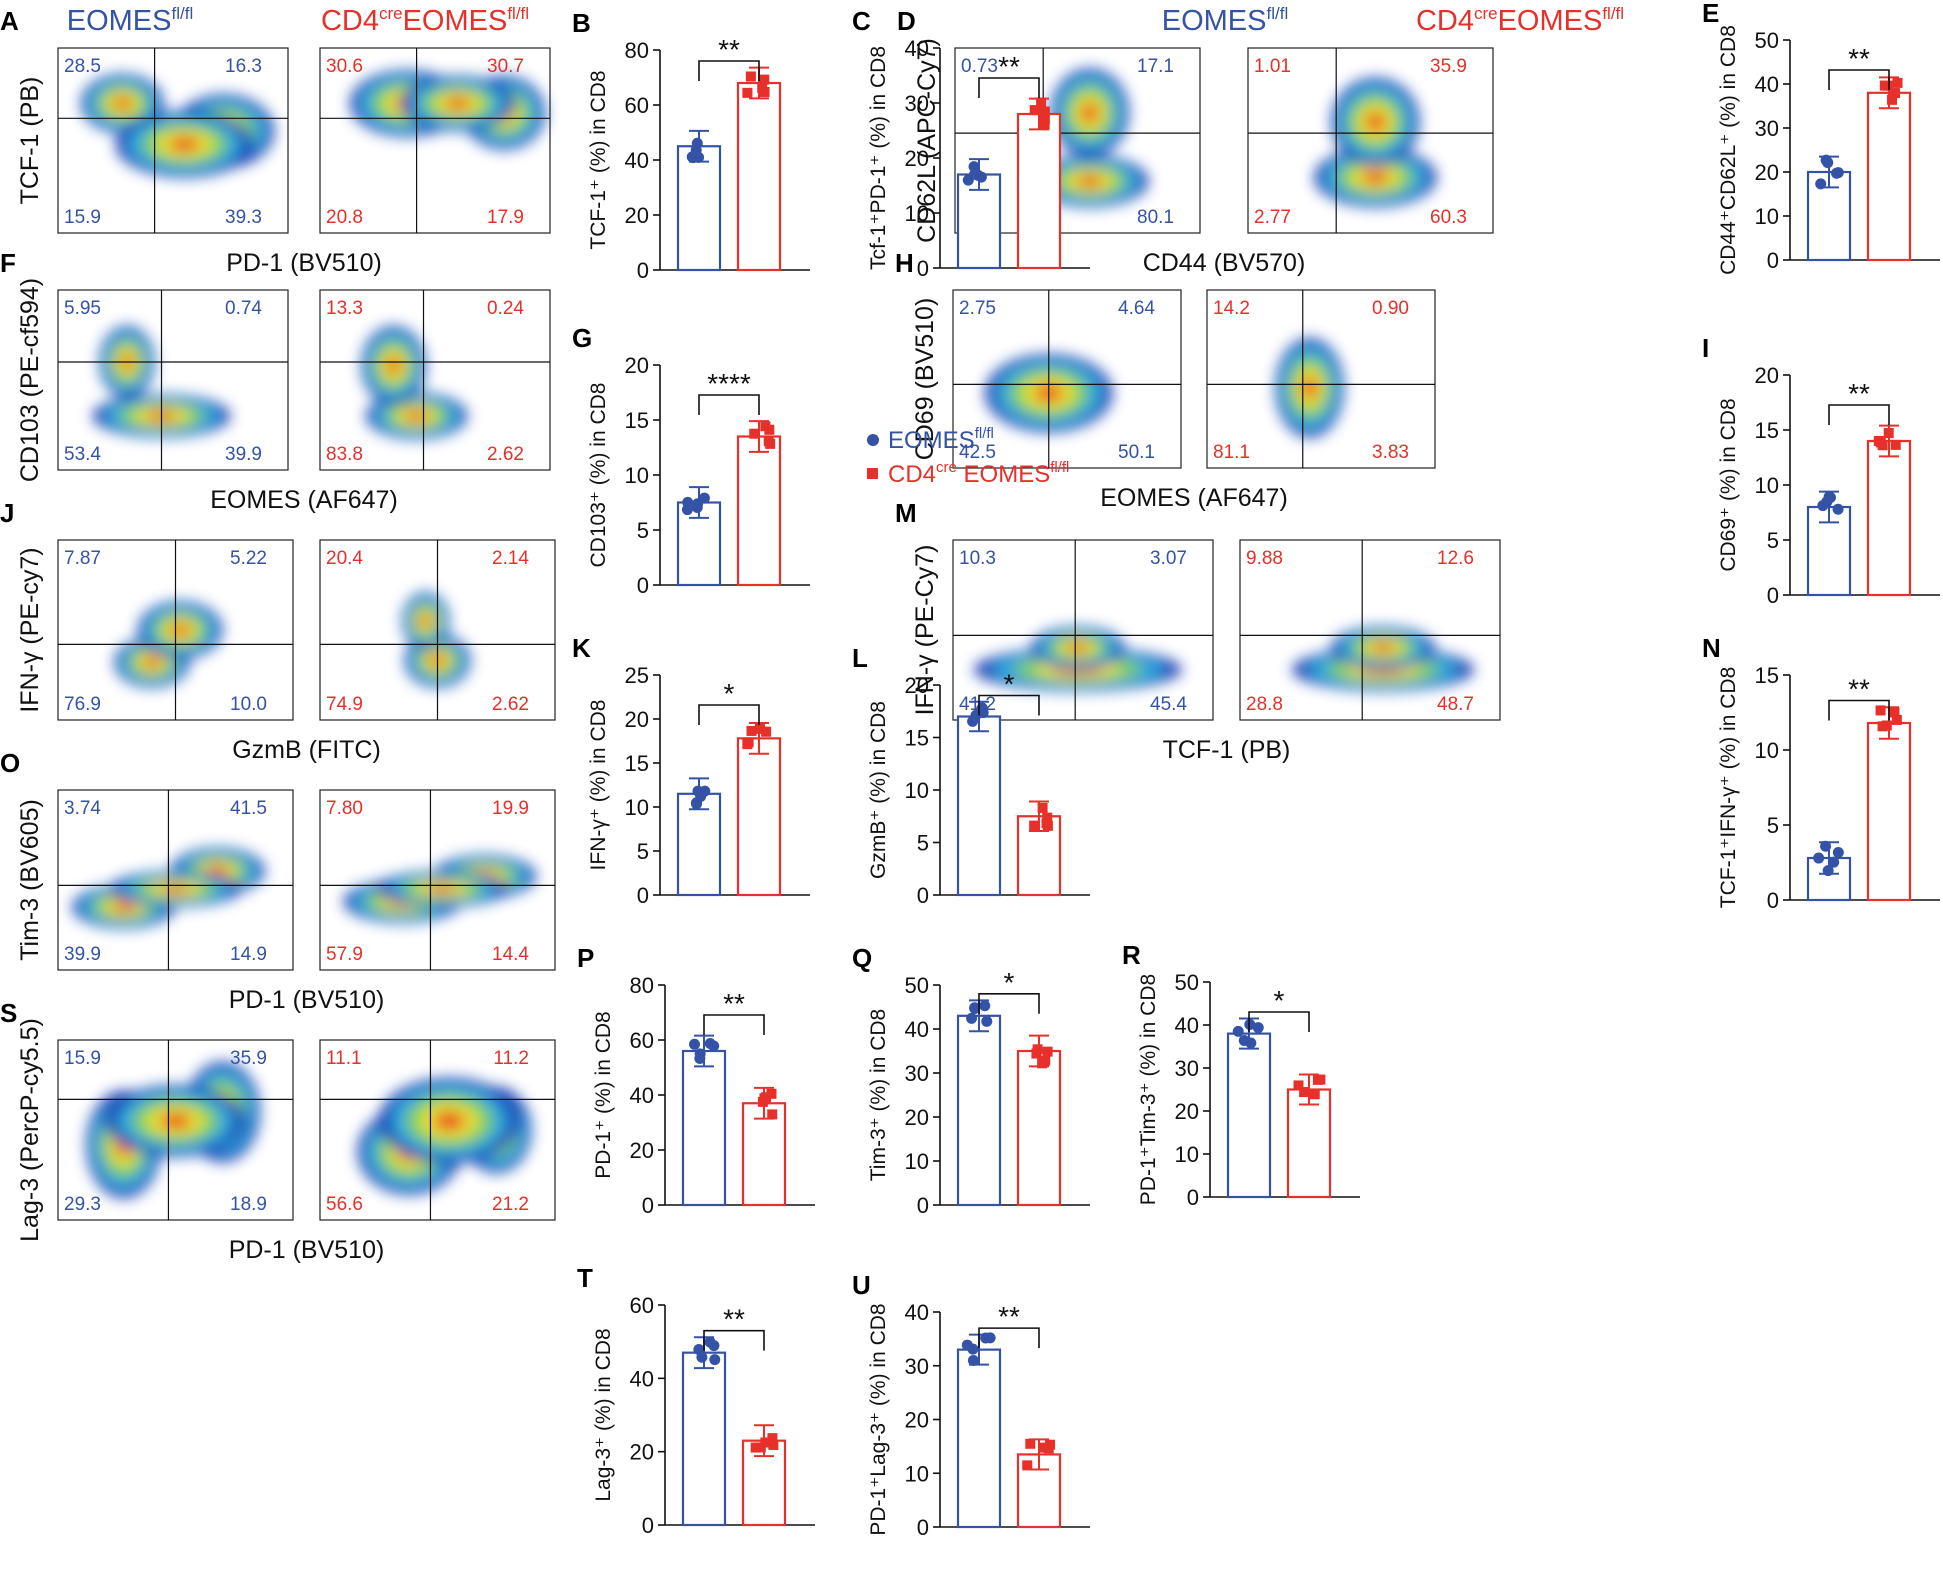 This screenshot has height=1573, width=1943. What do you see at coordinates (906, 513) in the screenshot?
I see `panel-letter-m: M` at bounding box center [906, 513].